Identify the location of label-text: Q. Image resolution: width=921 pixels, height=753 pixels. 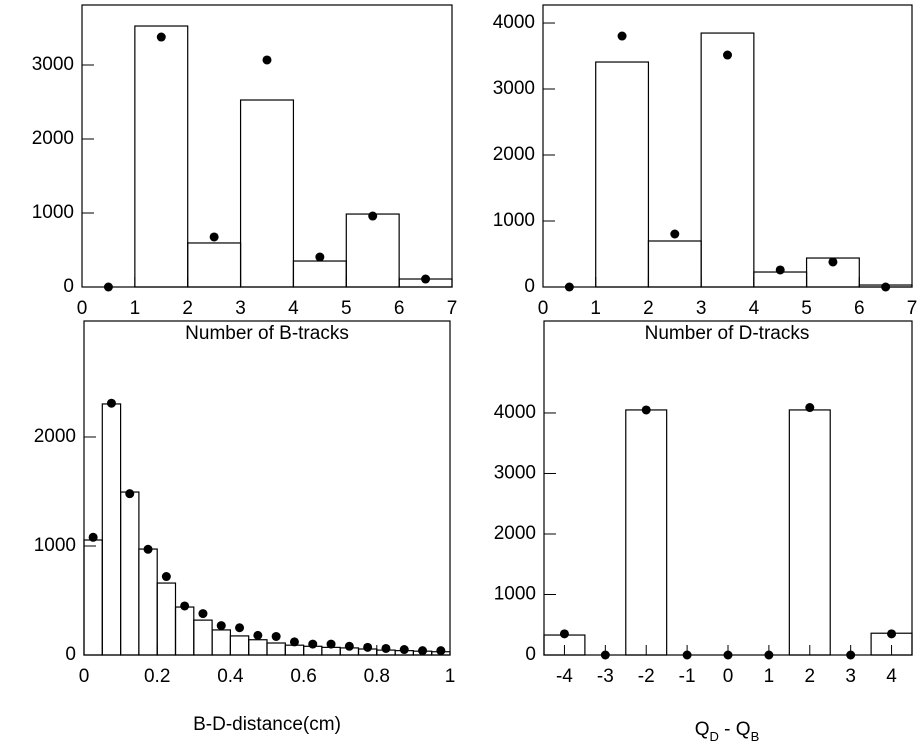
(702, 729).